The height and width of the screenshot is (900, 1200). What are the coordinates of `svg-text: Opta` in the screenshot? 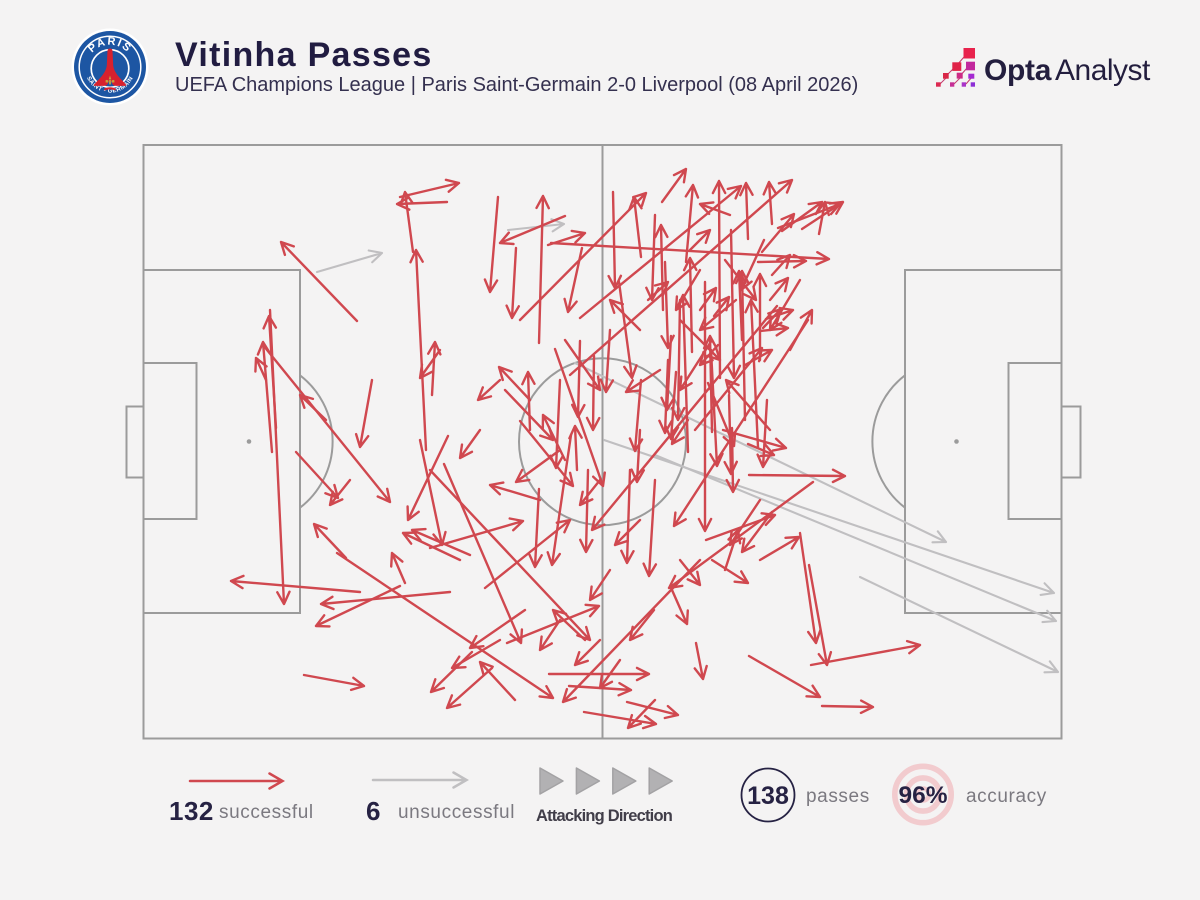 It's located at (1018, 70).